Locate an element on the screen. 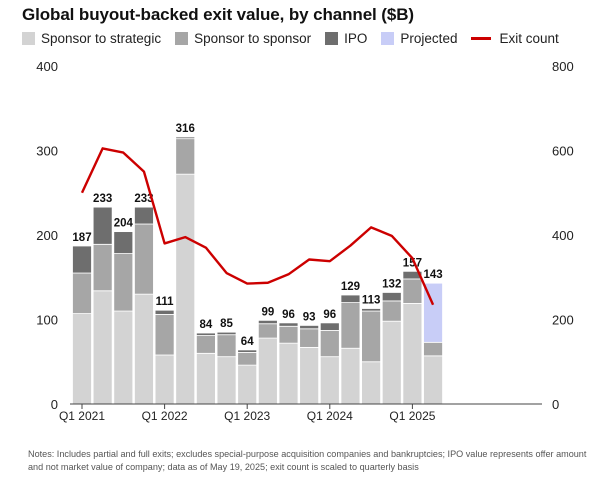 This screenshot has width=602, height=485. legend-item-projected: Projected is located at coordinates (419, 38).